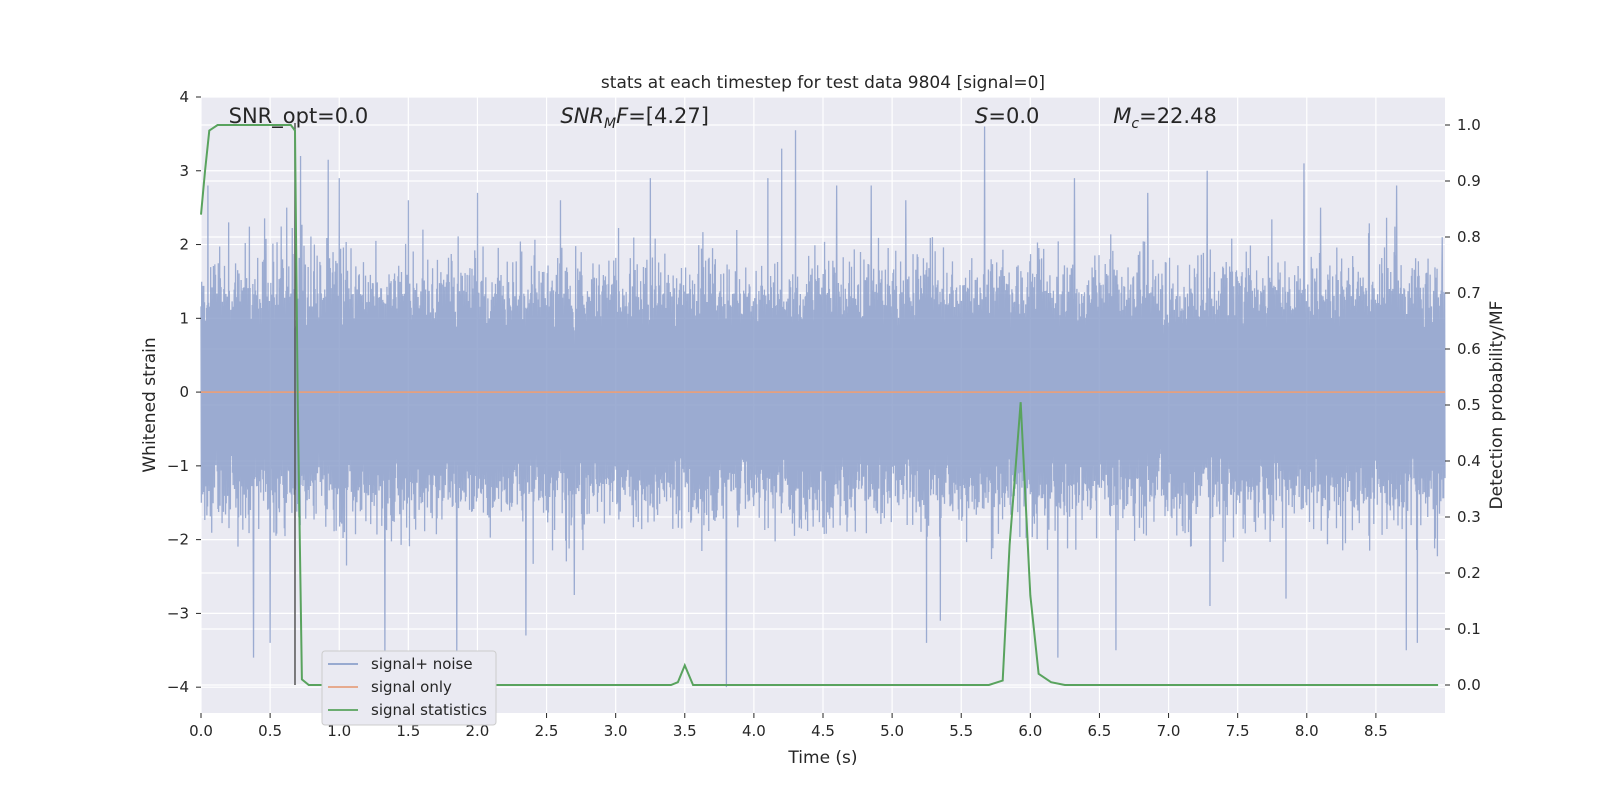 The width and height of the screenshot is (1600, 804). I want to click on x-tick-label: 2.5, so click(547, 731).